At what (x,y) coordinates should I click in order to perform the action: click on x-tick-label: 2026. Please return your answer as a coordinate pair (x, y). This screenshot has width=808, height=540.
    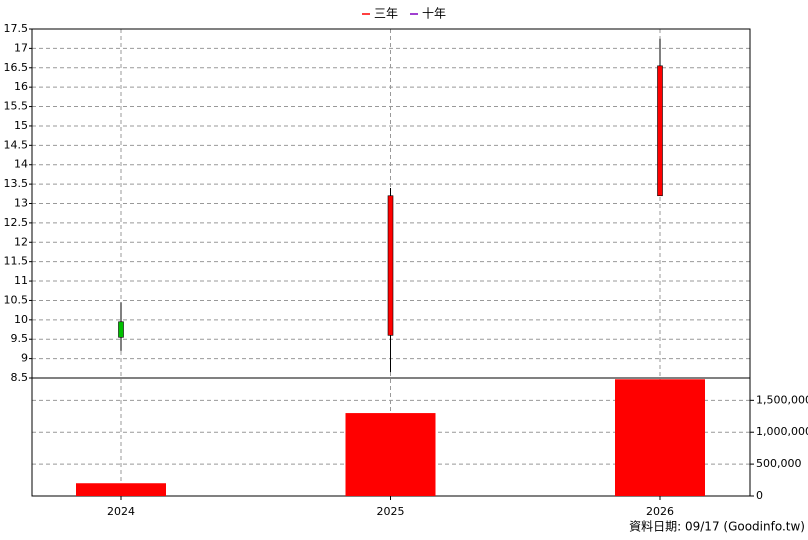
    Looking at the image, I should click on (660, 511).